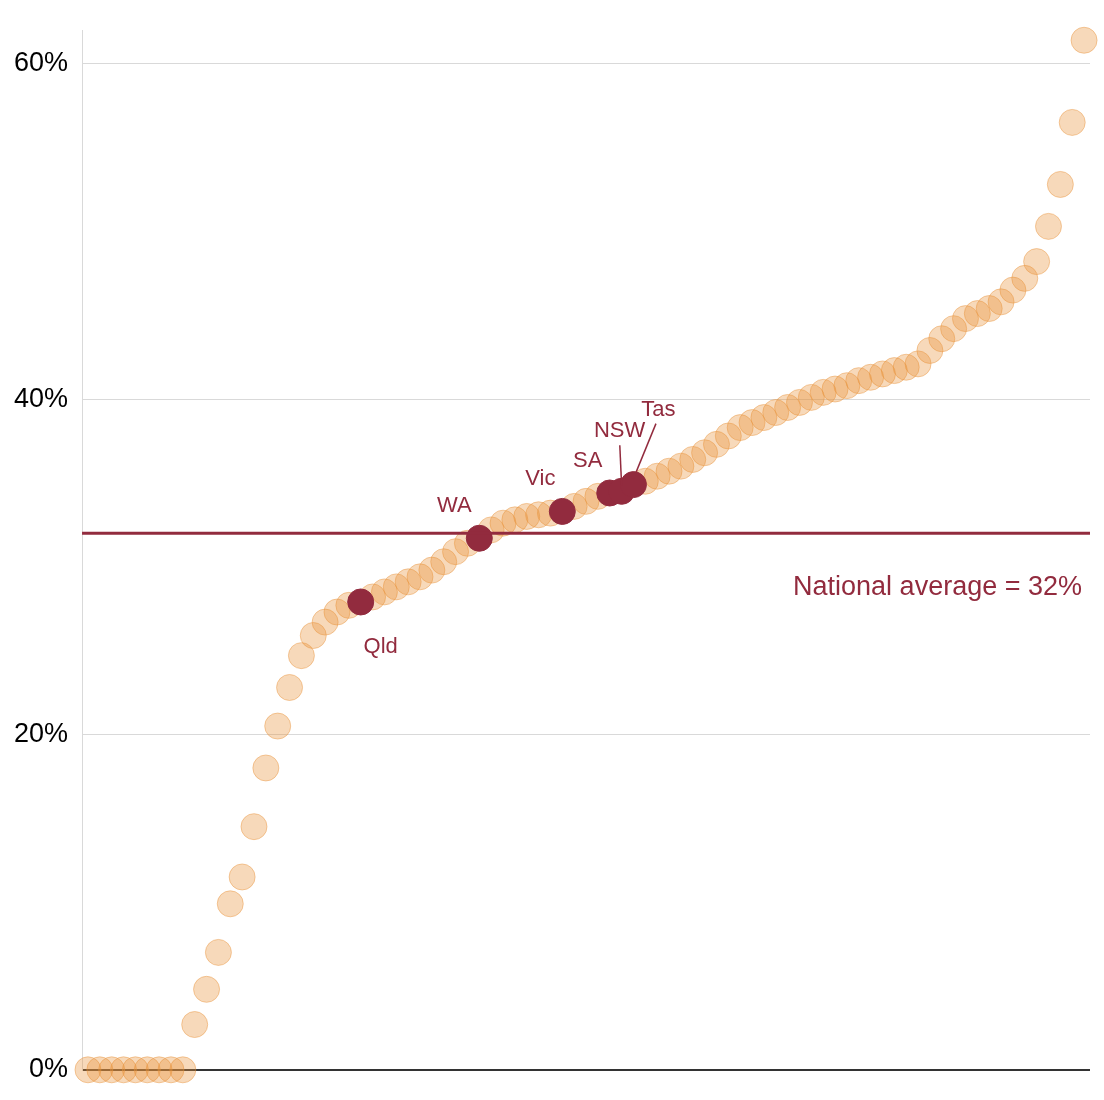  Describe the element at coordinates (380, 646) in the screenshot. I see `annotation: Qld` at that location.